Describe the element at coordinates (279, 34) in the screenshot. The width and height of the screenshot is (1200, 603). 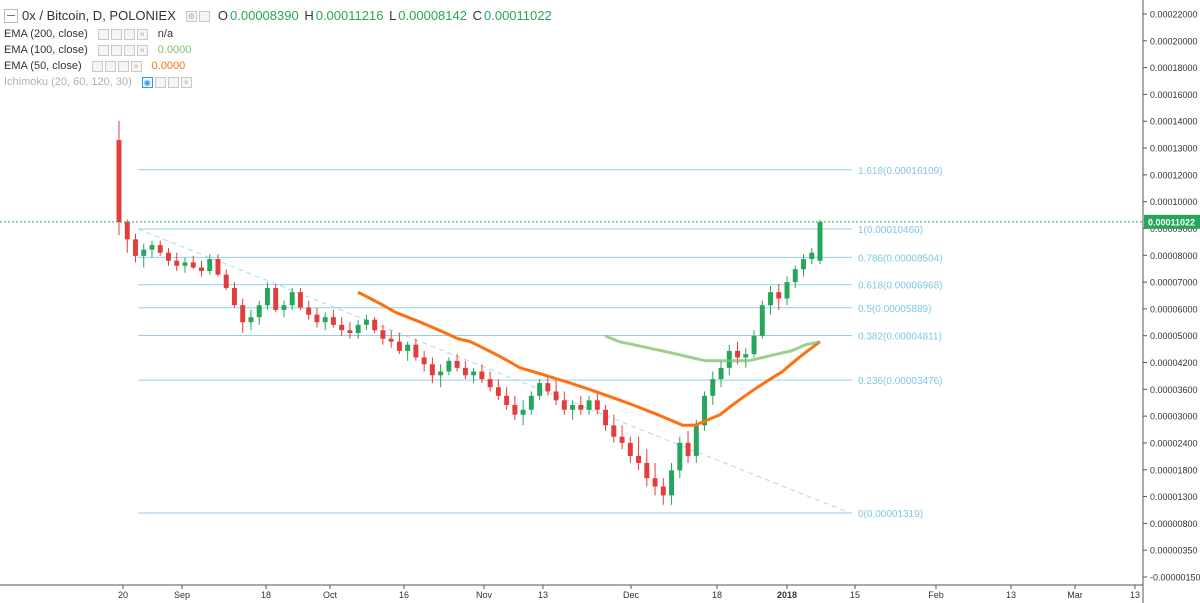
I see `indicator-ema200: EMA (200, close) × n/a` at that location.